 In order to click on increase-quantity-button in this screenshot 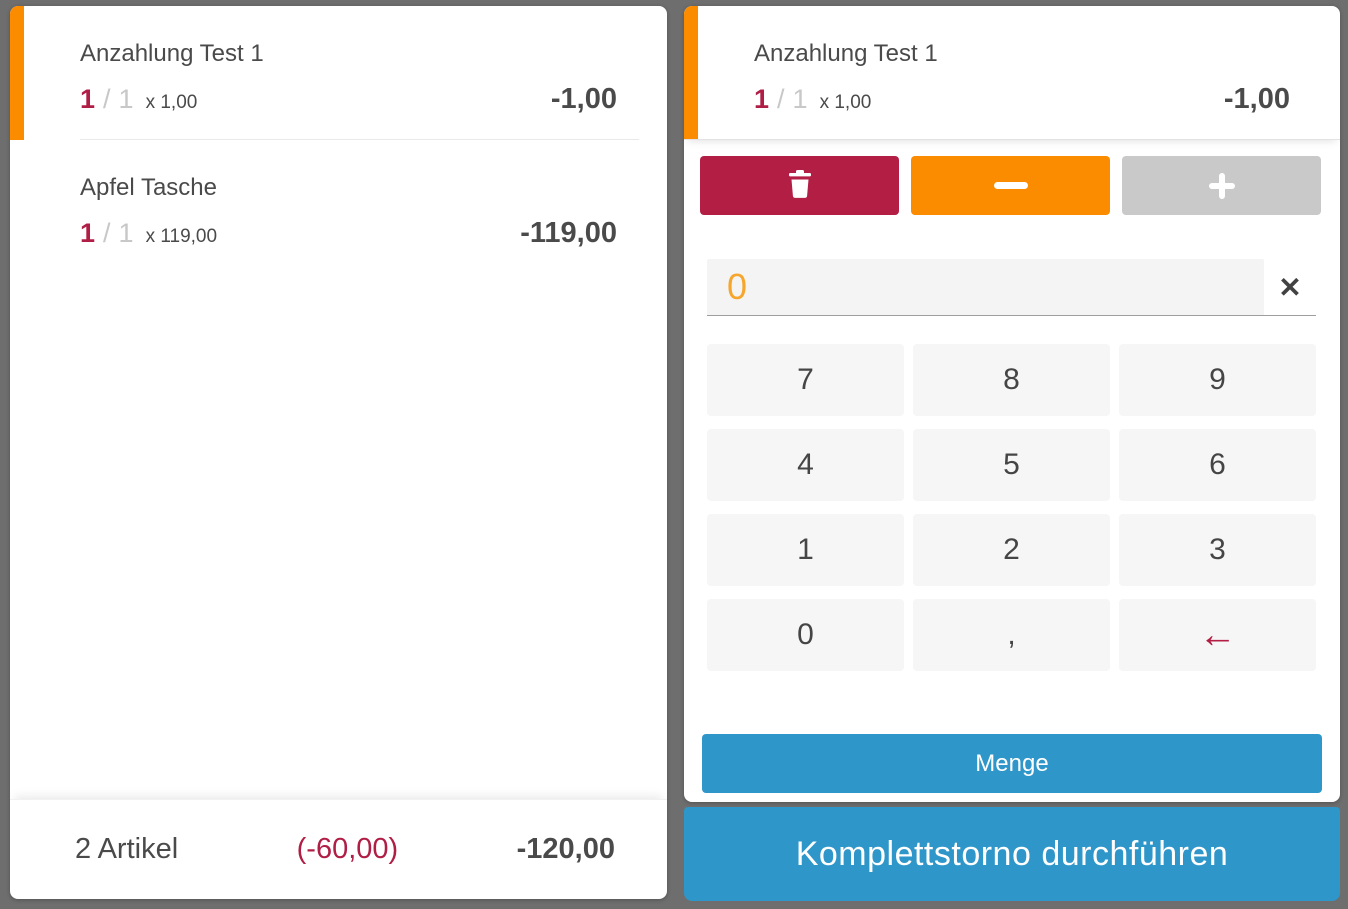, I will do `click(1221, 185)`.